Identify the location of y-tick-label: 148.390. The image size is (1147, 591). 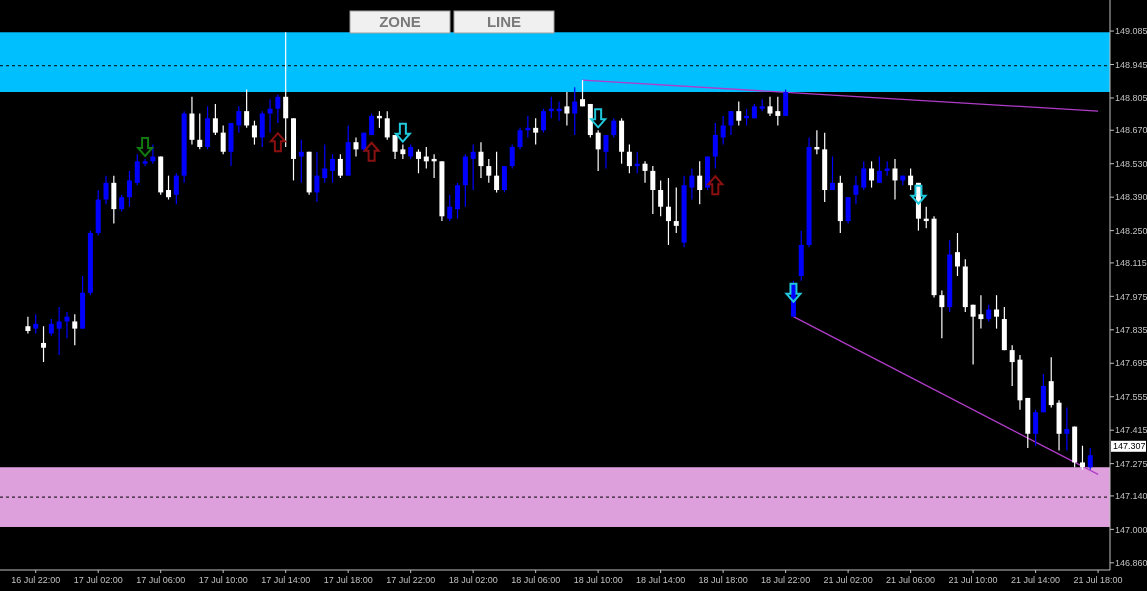
(1131, 197).